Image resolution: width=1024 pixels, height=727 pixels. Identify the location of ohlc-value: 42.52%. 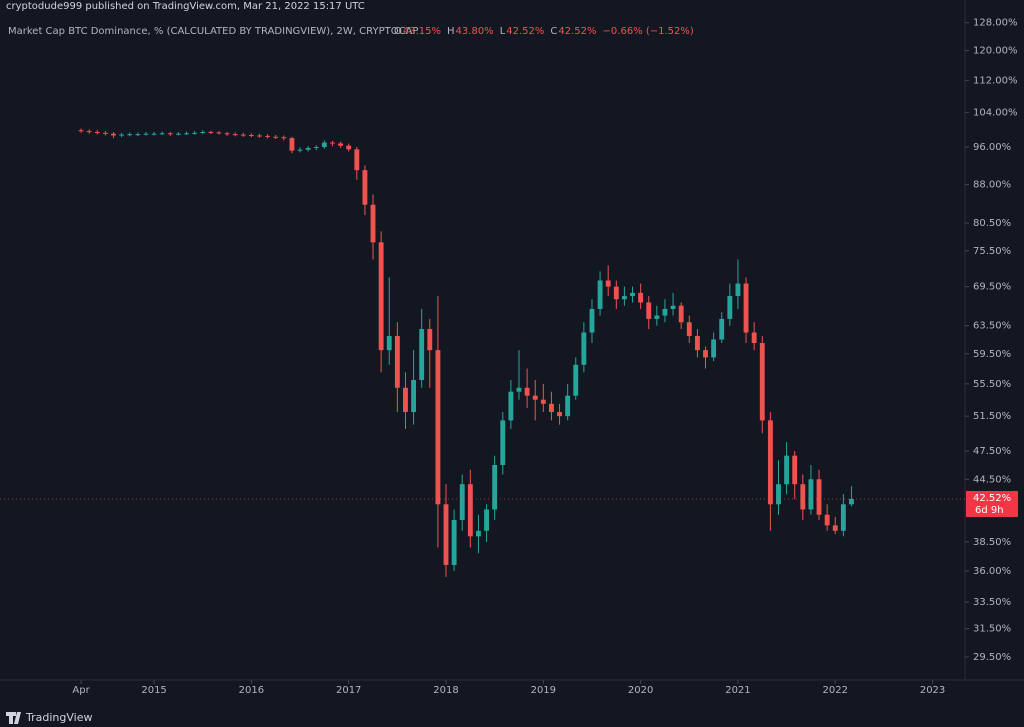
(577, 31).